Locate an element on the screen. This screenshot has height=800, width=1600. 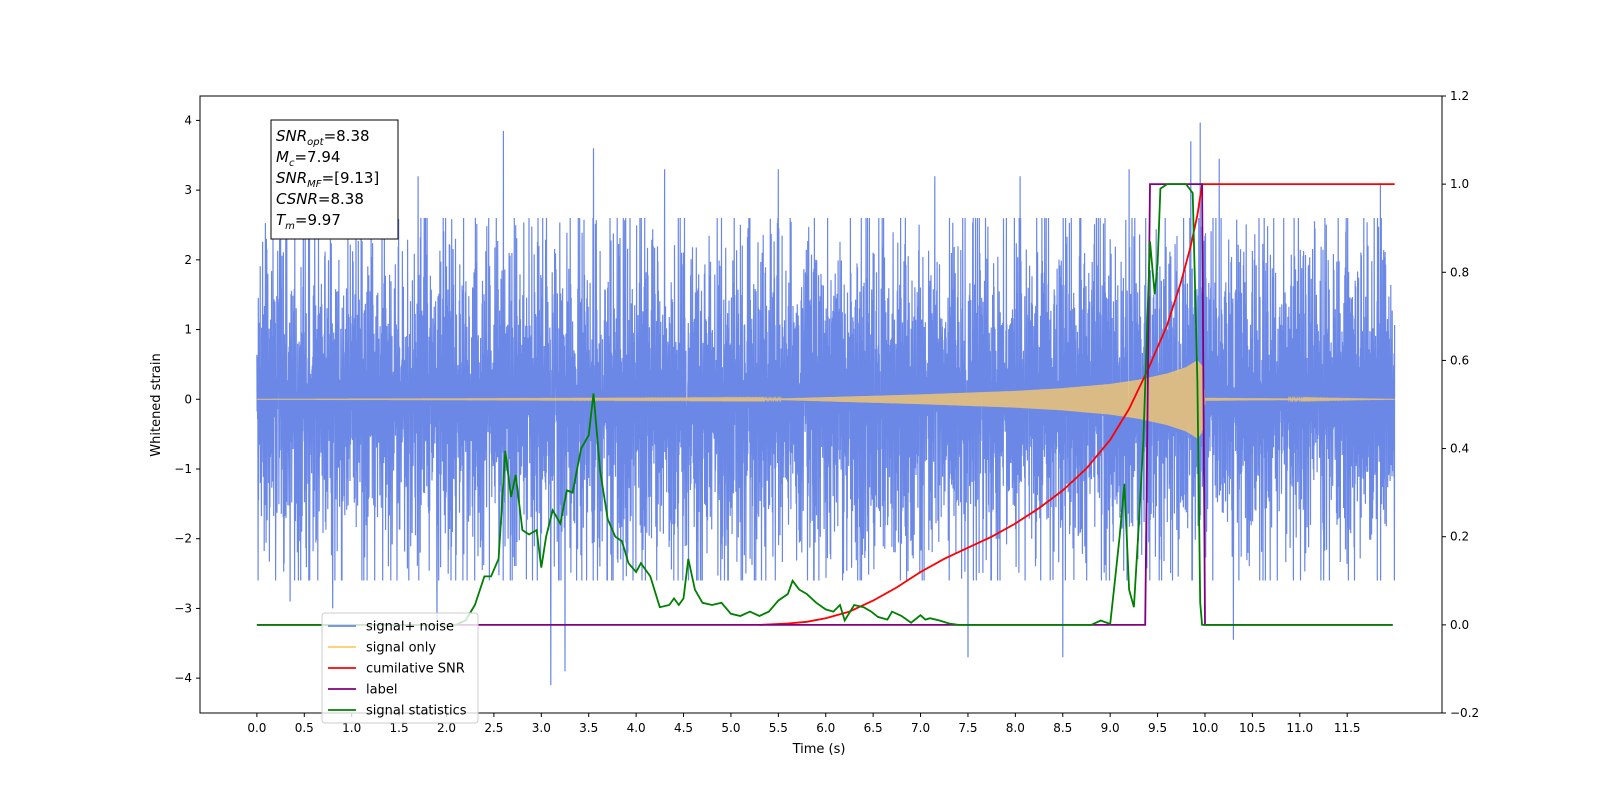
x-tick-label: 1.0 is located at coordinates (351, 728).